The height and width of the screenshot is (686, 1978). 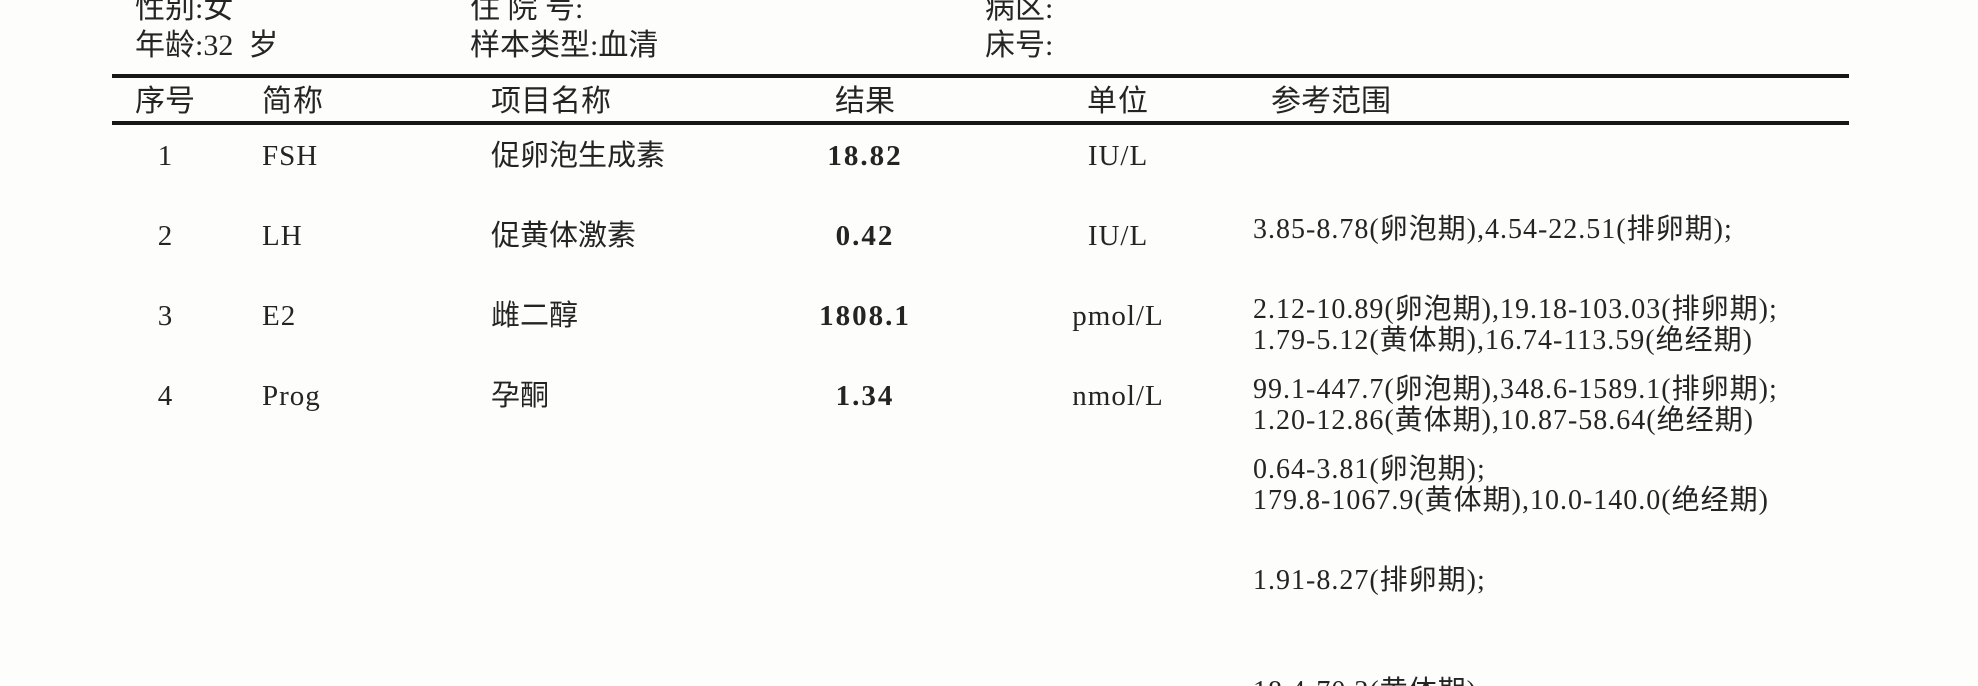 What do you see at coordinates (1331, 101) in the screenshot?
I see `column-header-reference: 参考范围` at bounding box center [1331, 101].